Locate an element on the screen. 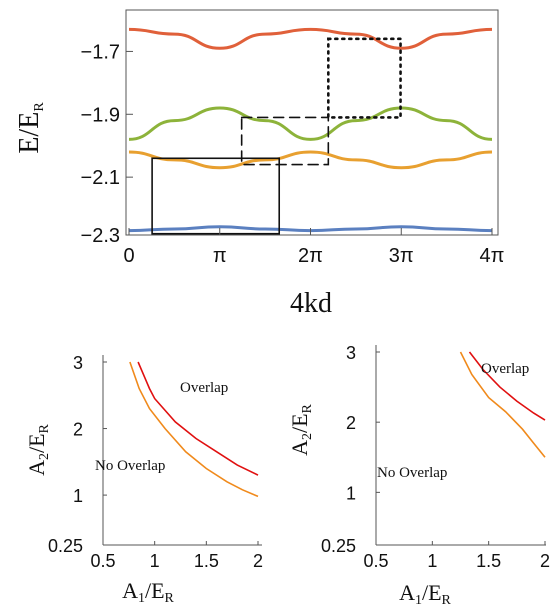  left-y-axis-label: A2/ER is located at coordinates (38, 449).